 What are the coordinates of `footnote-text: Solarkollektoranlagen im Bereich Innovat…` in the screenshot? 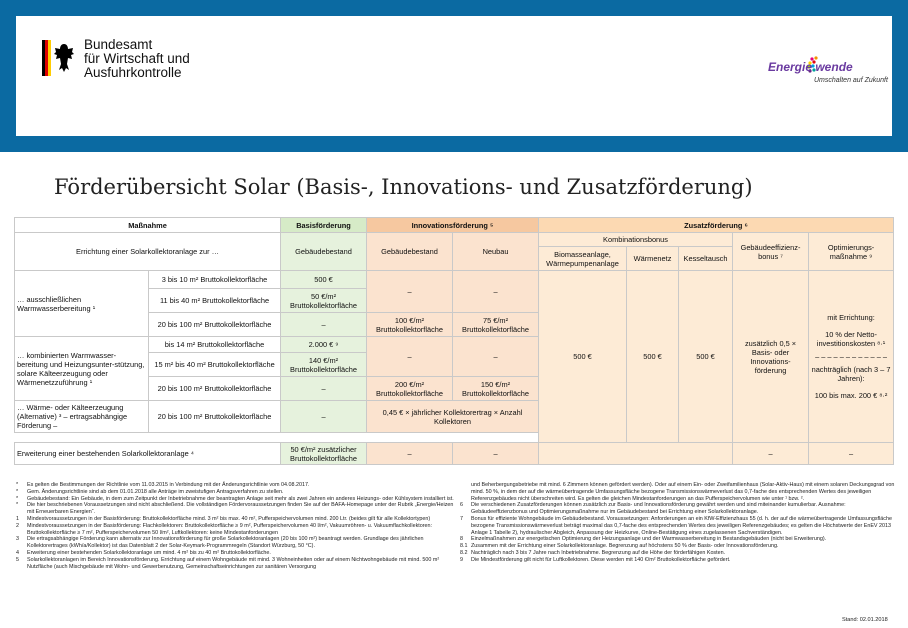 It's located at (233, 563).